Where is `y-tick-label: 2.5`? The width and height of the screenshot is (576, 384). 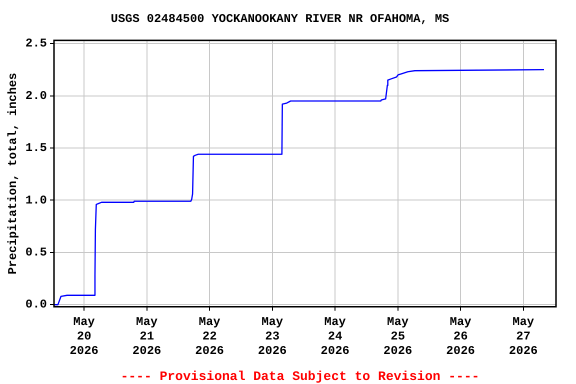 y-tick-label: 2.5 is located at coordinates (36, 43).